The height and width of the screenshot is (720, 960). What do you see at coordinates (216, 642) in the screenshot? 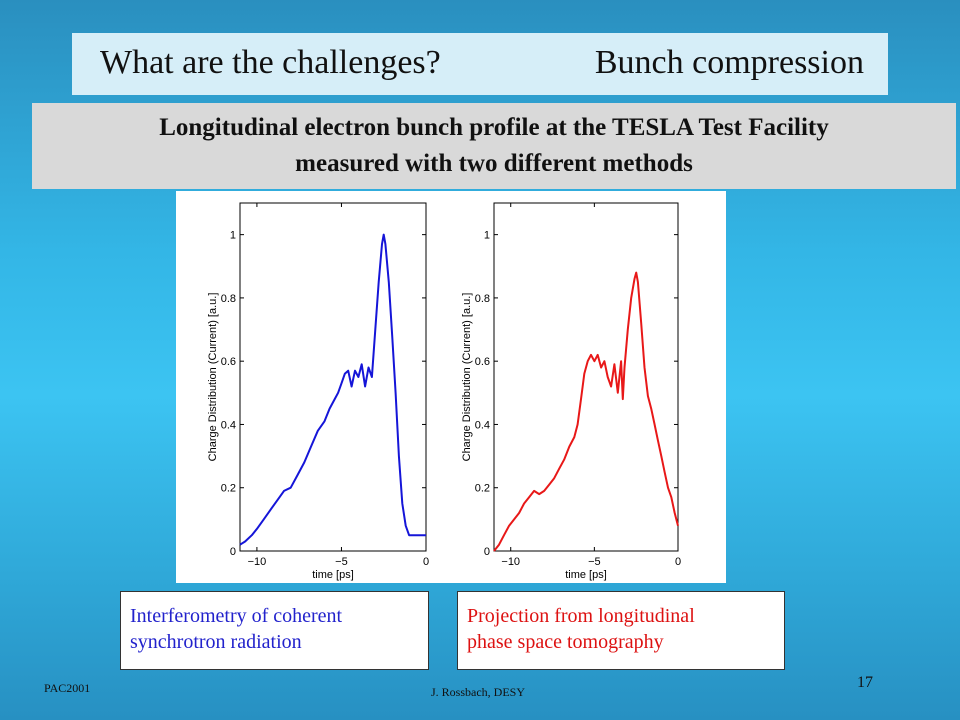
I see `caption-blue-line-2: synchrotron radiation` at bounding box center [216, 642].